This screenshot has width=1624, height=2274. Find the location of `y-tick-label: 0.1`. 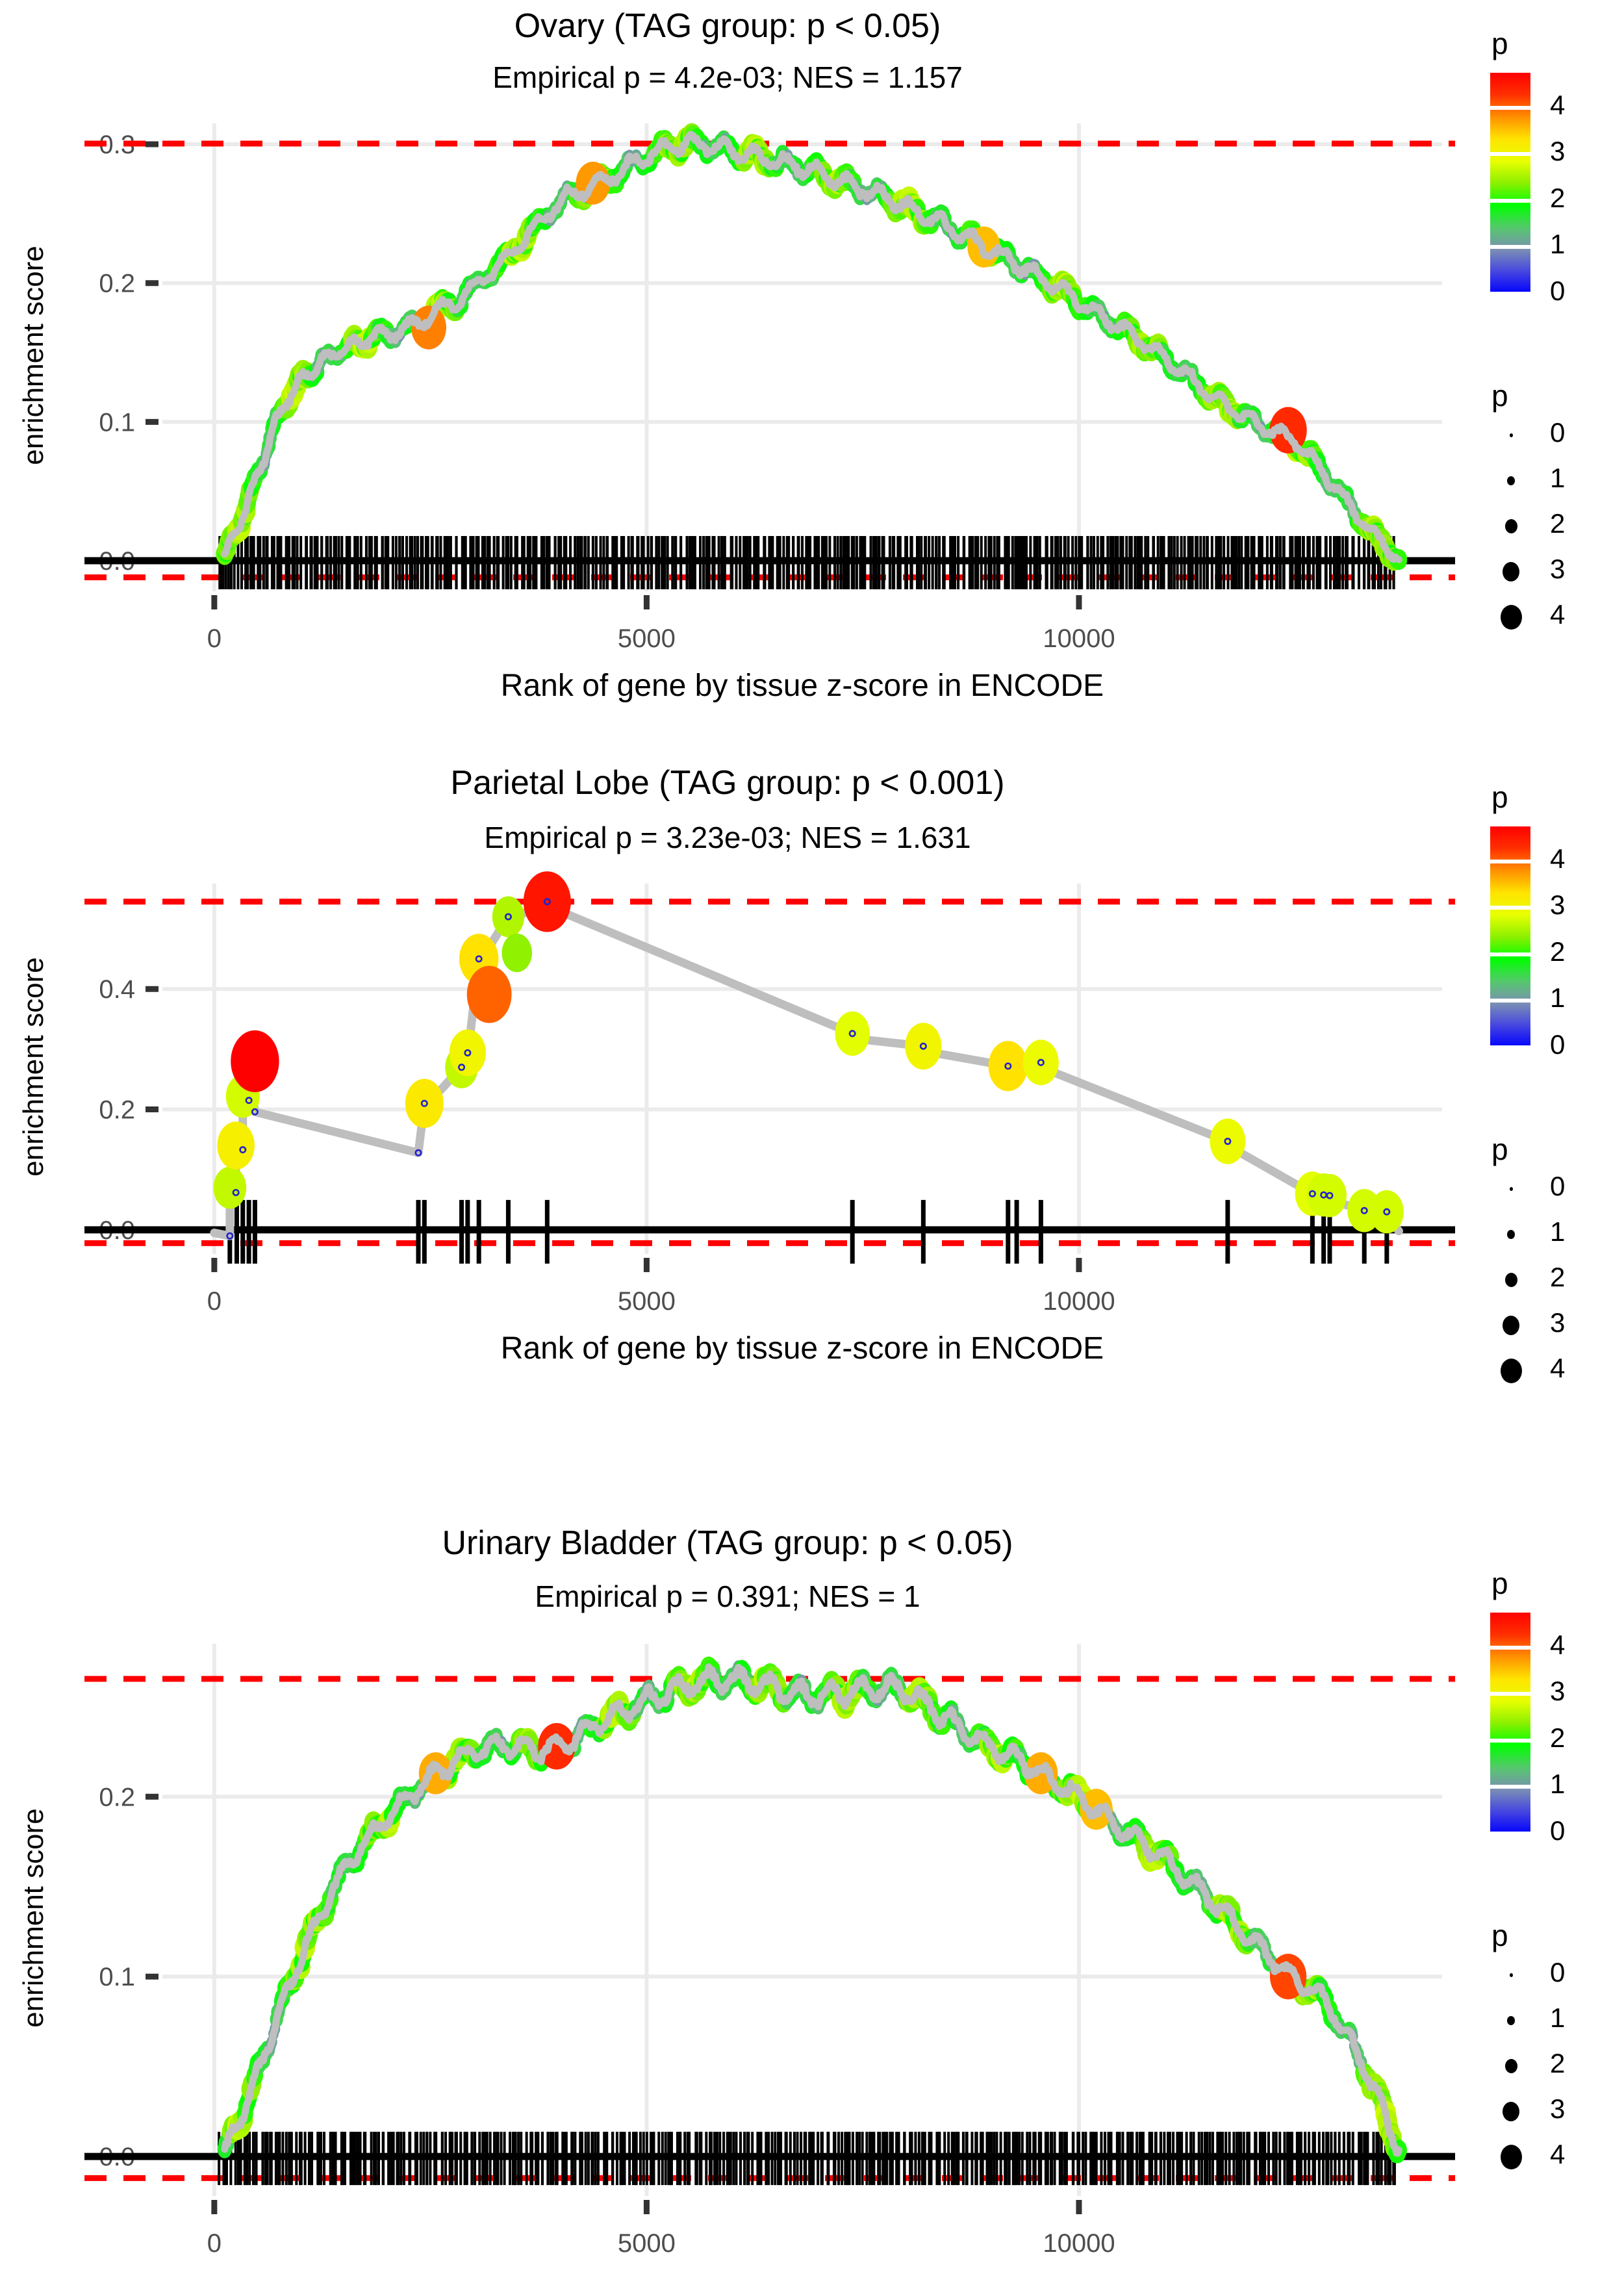

y-tick-label: 0.1 is located at coordinates (117, 1977).